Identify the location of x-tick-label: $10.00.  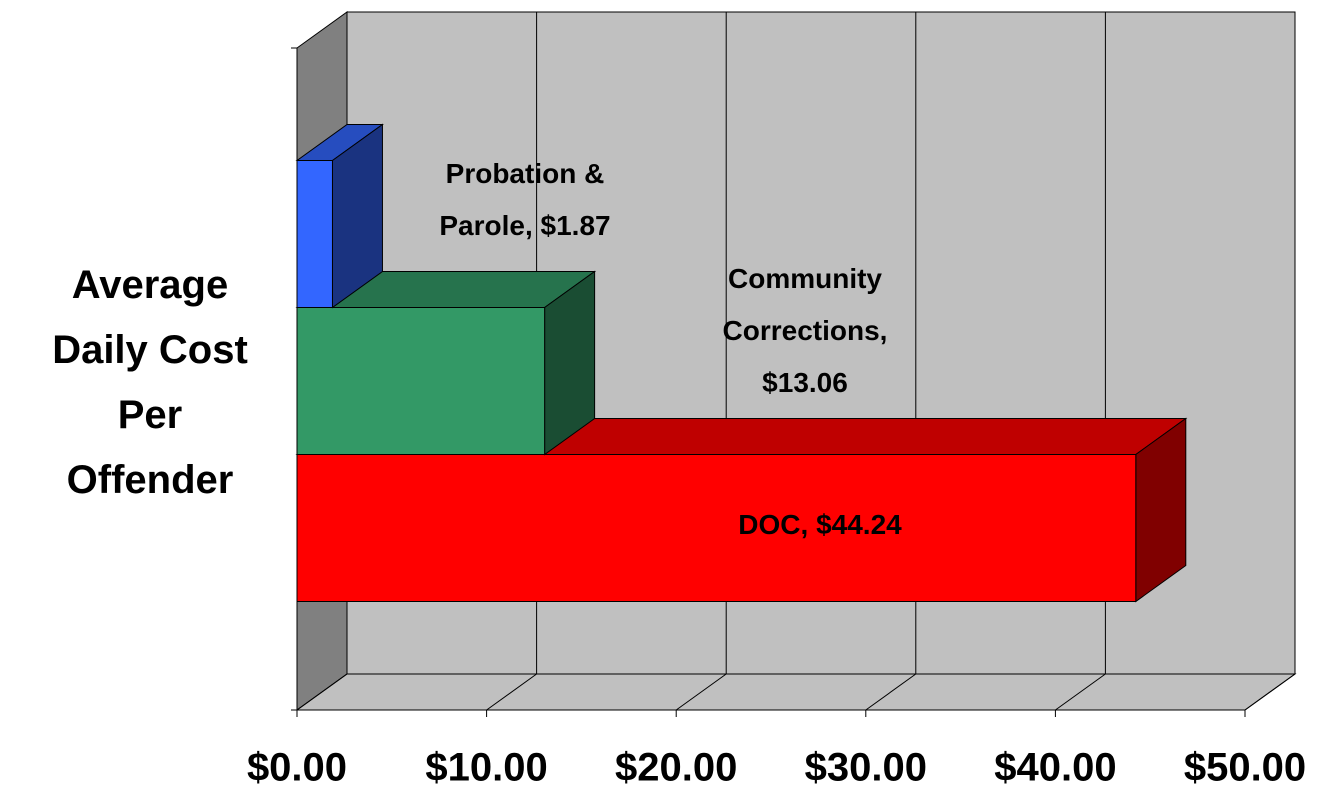
(486, 768).